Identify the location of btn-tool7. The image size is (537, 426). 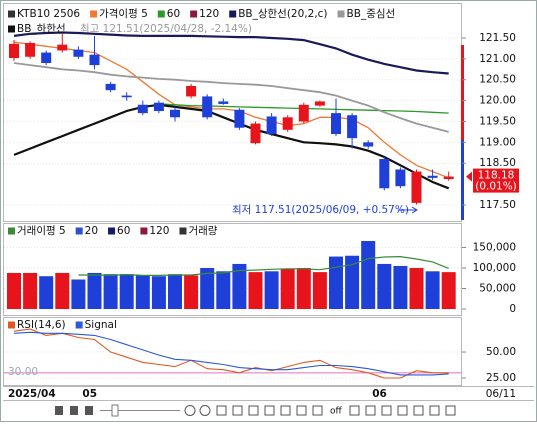
(317, 410).